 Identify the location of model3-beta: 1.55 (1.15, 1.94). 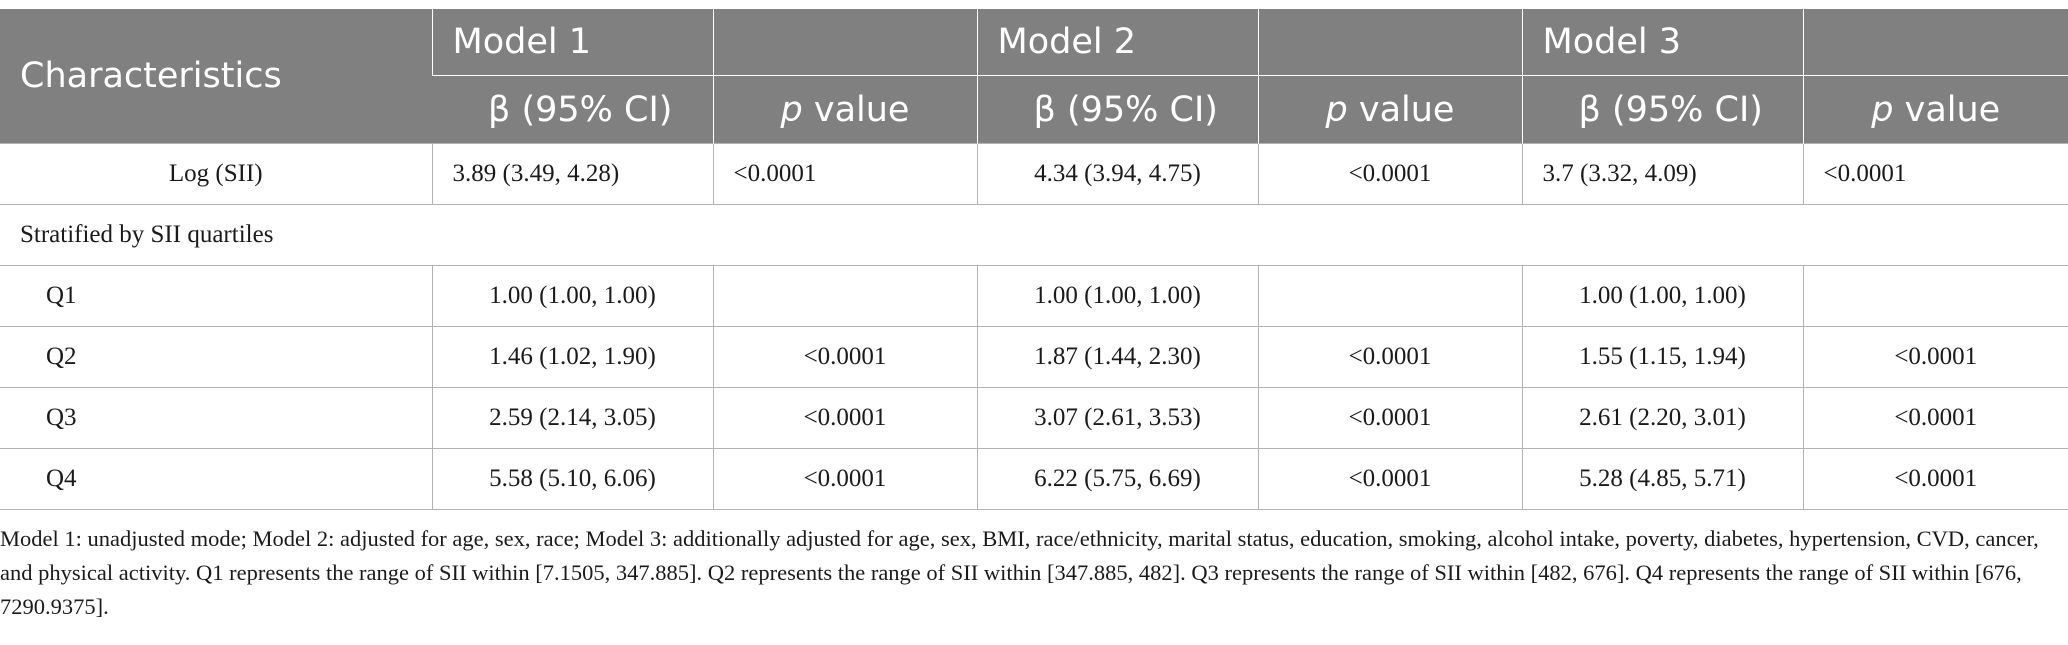
(1662, 357).